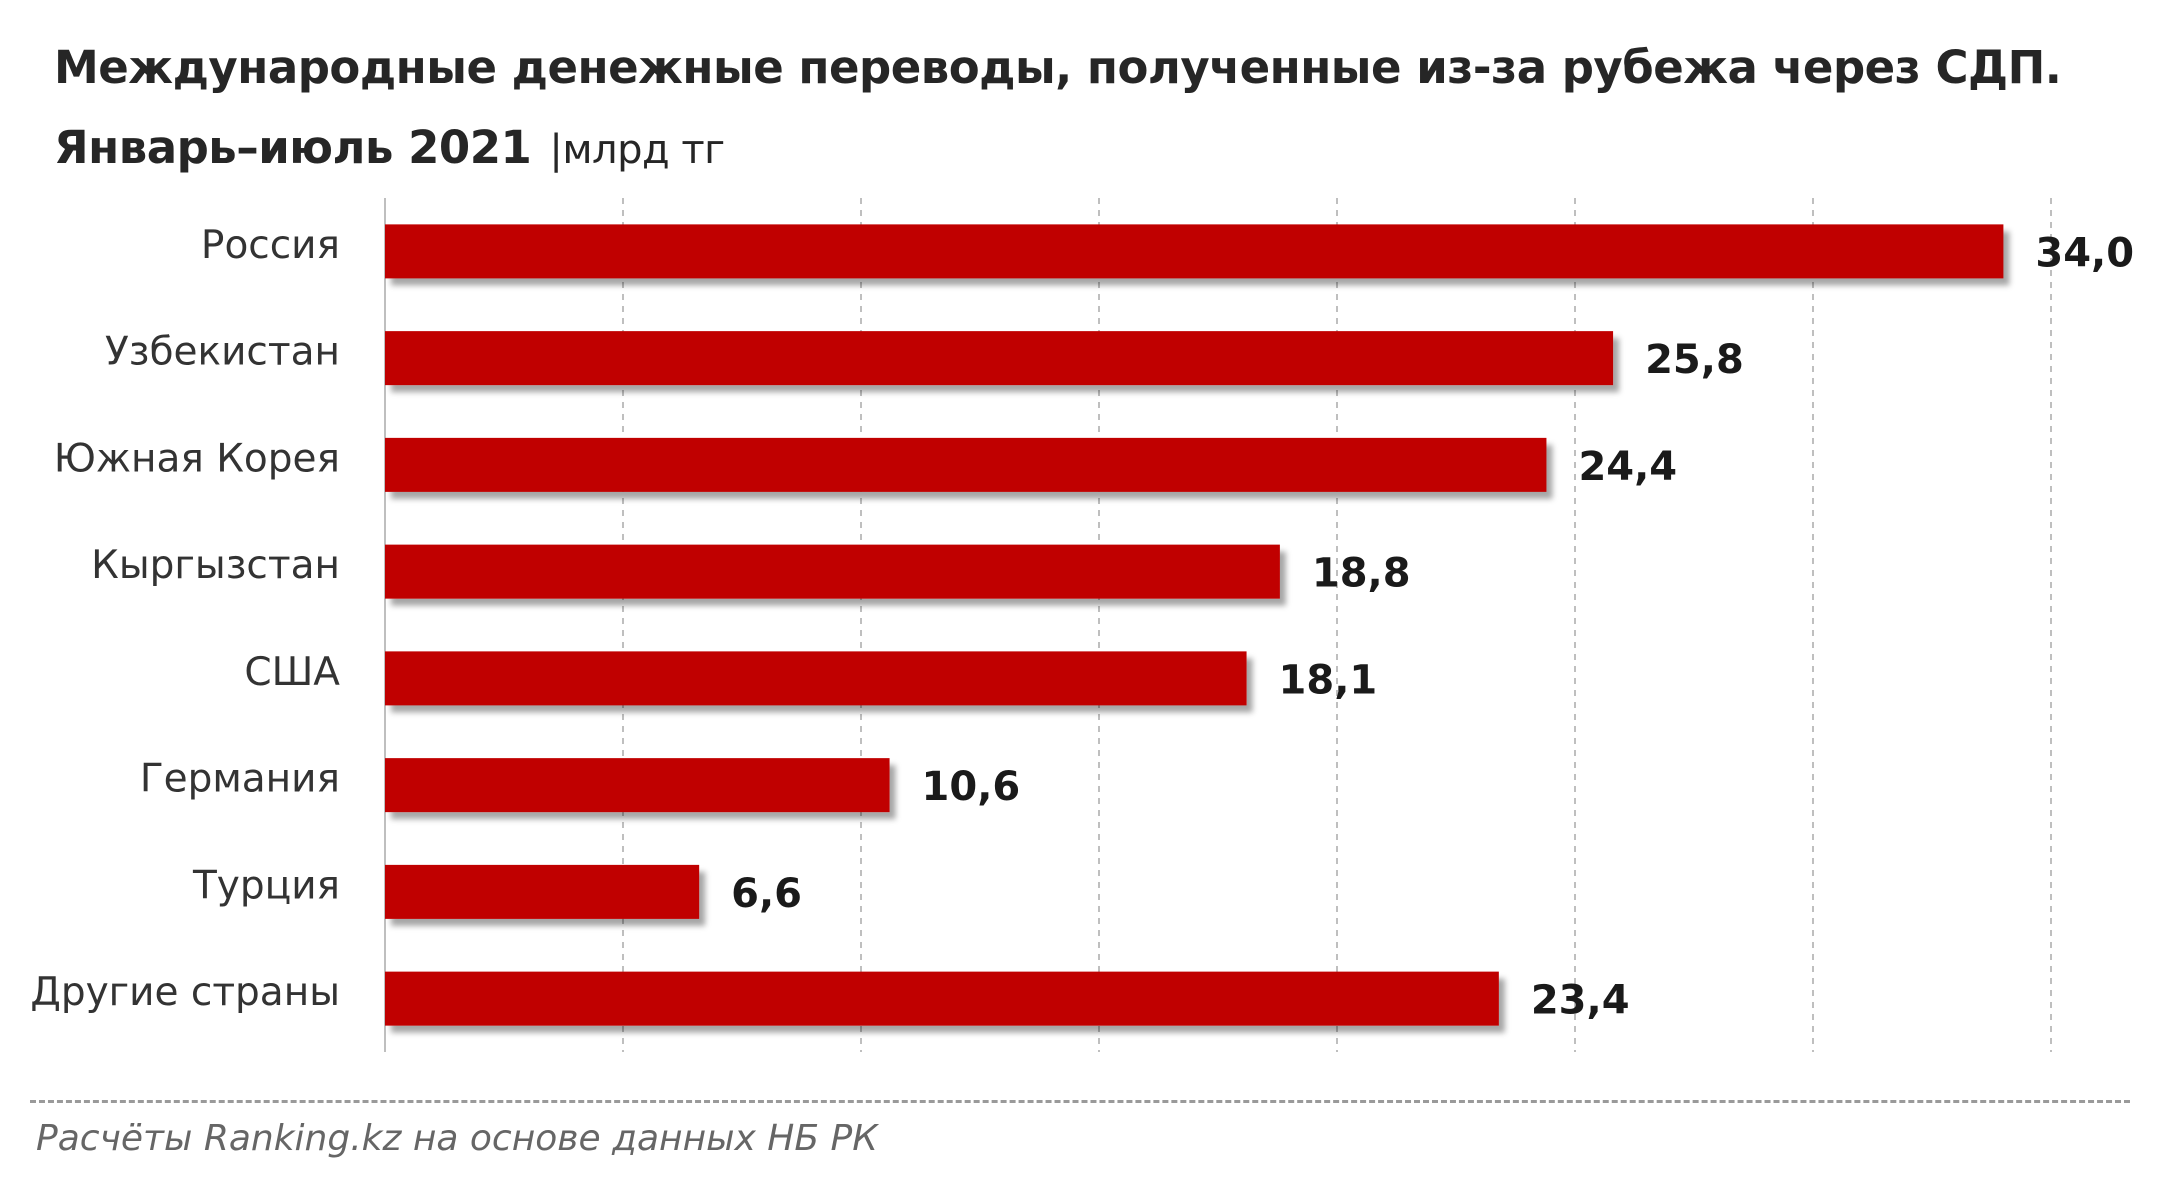  I want to click on category-label: Россия, so click(270, 245).